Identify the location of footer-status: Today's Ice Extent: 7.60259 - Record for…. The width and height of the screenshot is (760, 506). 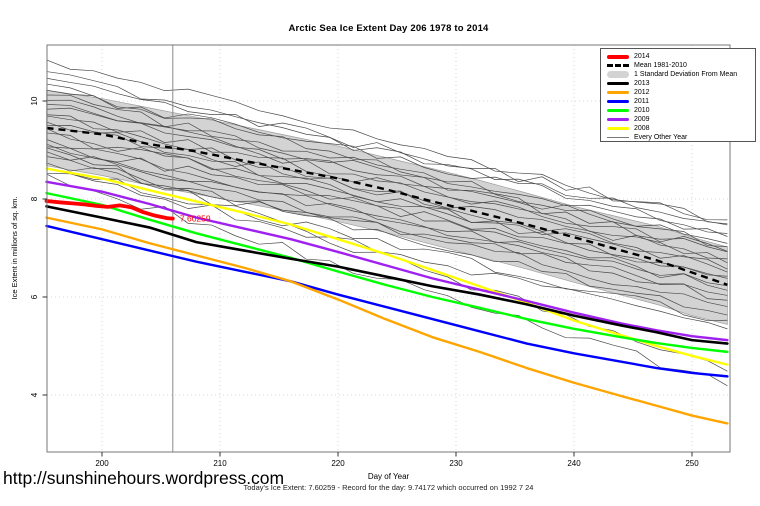
(388, 487).